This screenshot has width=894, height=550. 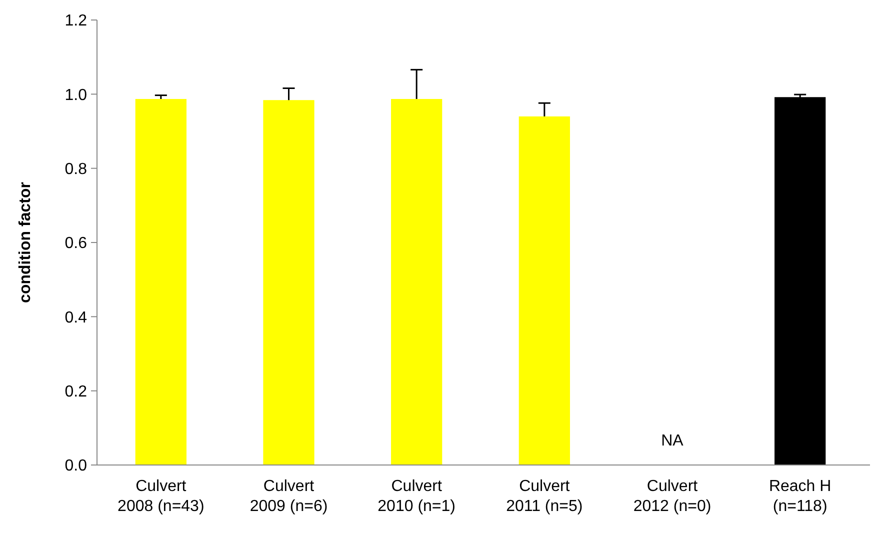 I want to click on y-axis-title: condition factor, so click(x=25, y=242).